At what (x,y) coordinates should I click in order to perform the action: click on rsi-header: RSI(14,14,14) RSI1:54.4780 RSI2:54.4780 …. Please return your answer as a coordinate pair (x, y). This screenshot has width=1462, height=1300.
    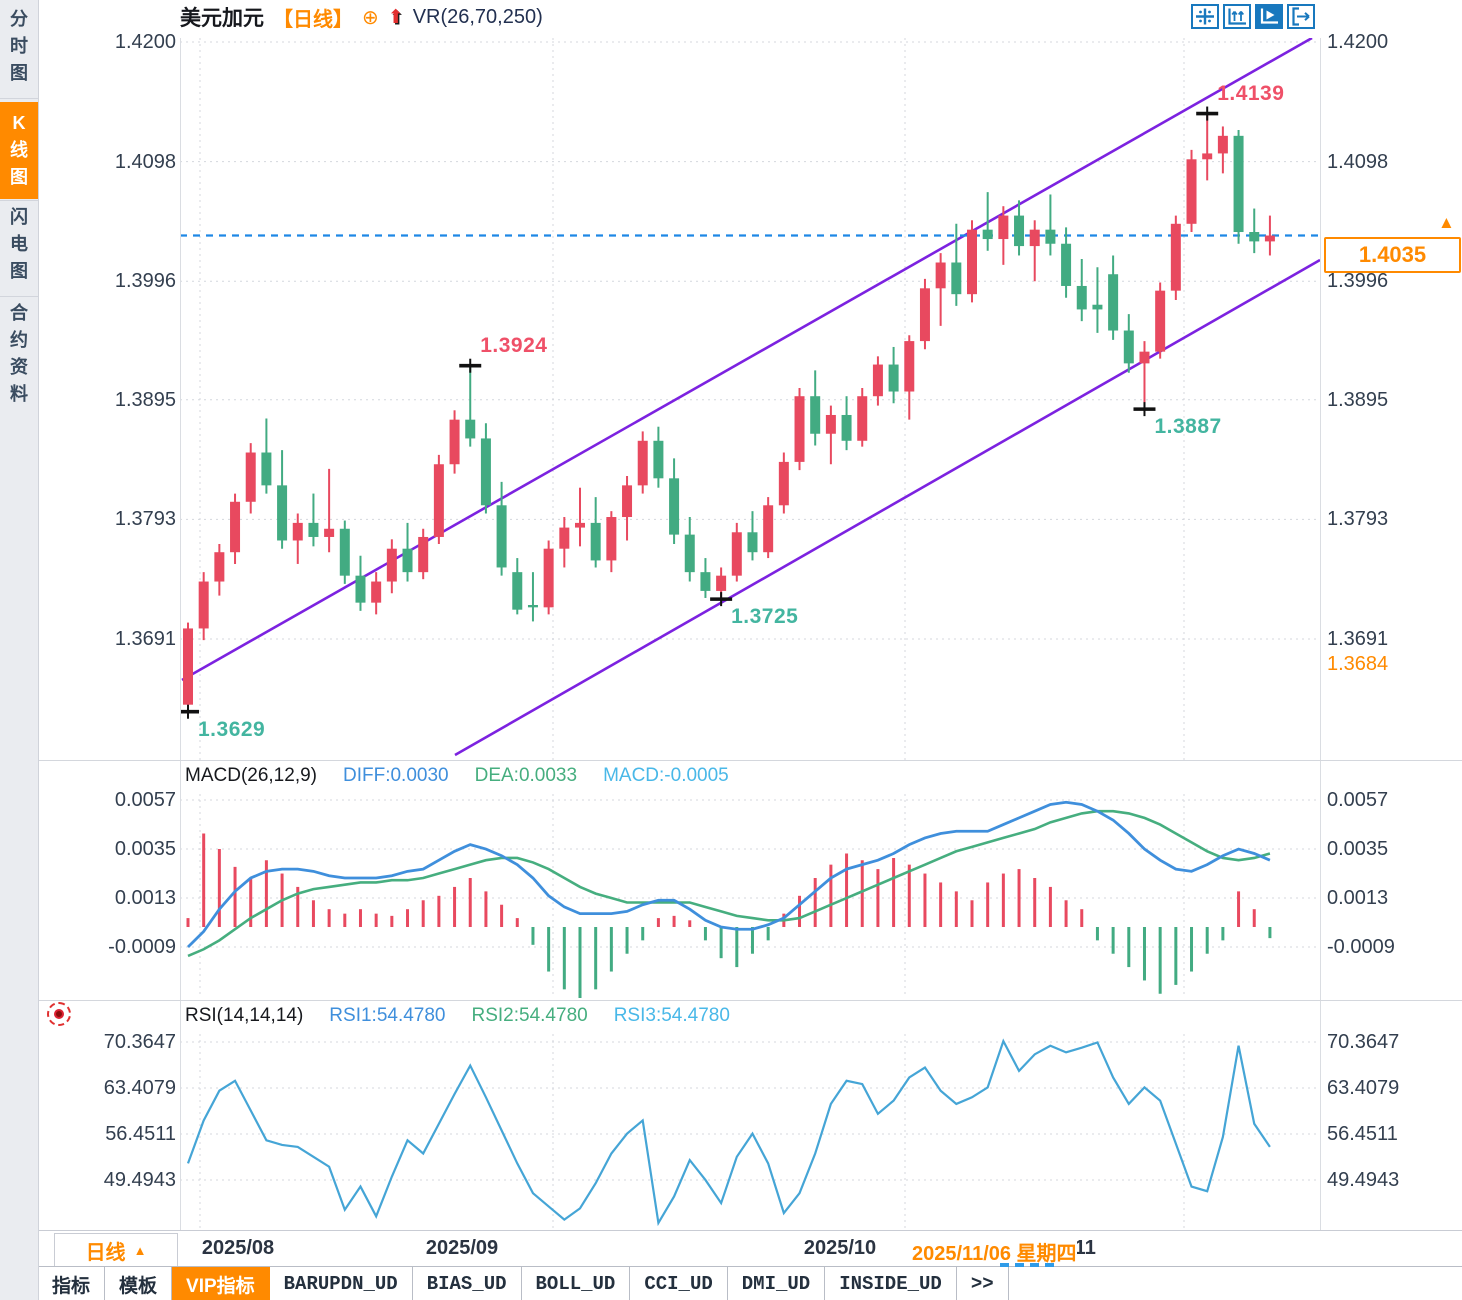
    Looking at the image, I should click on (457, 1016).